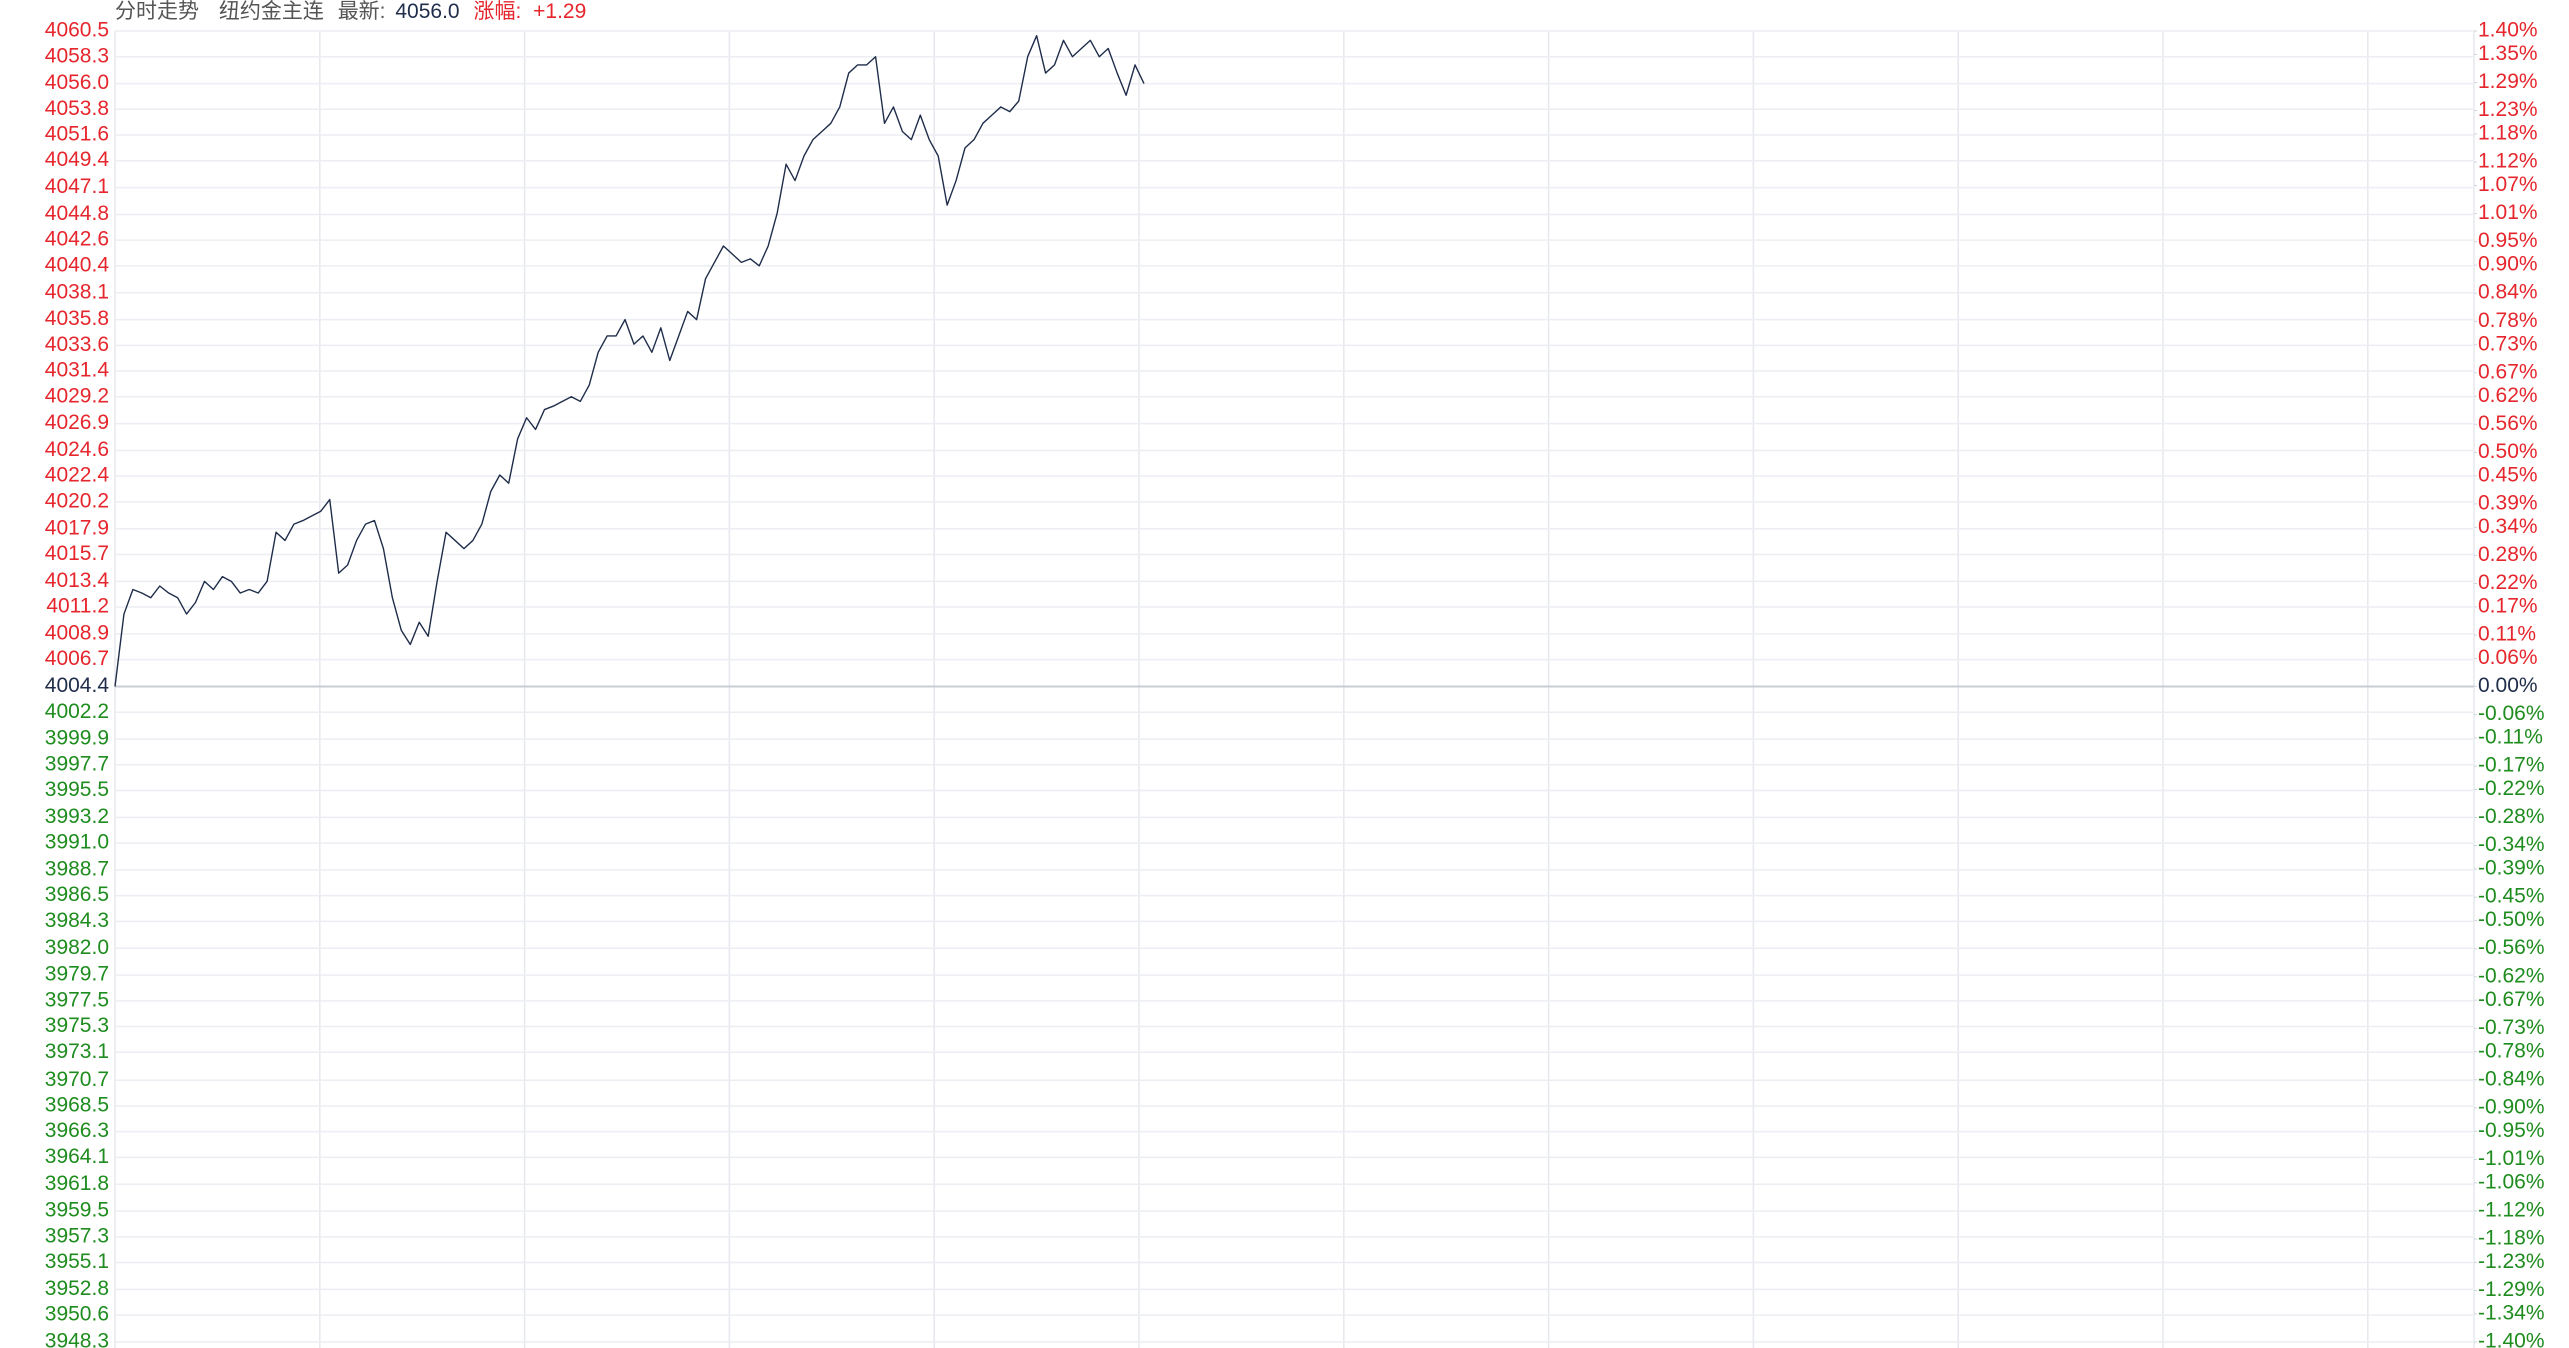 Image resolution: width=2569 pixels, height=1348 pixels. I want to click on y2-tick-label: 0.78%, so click(2508, 320).